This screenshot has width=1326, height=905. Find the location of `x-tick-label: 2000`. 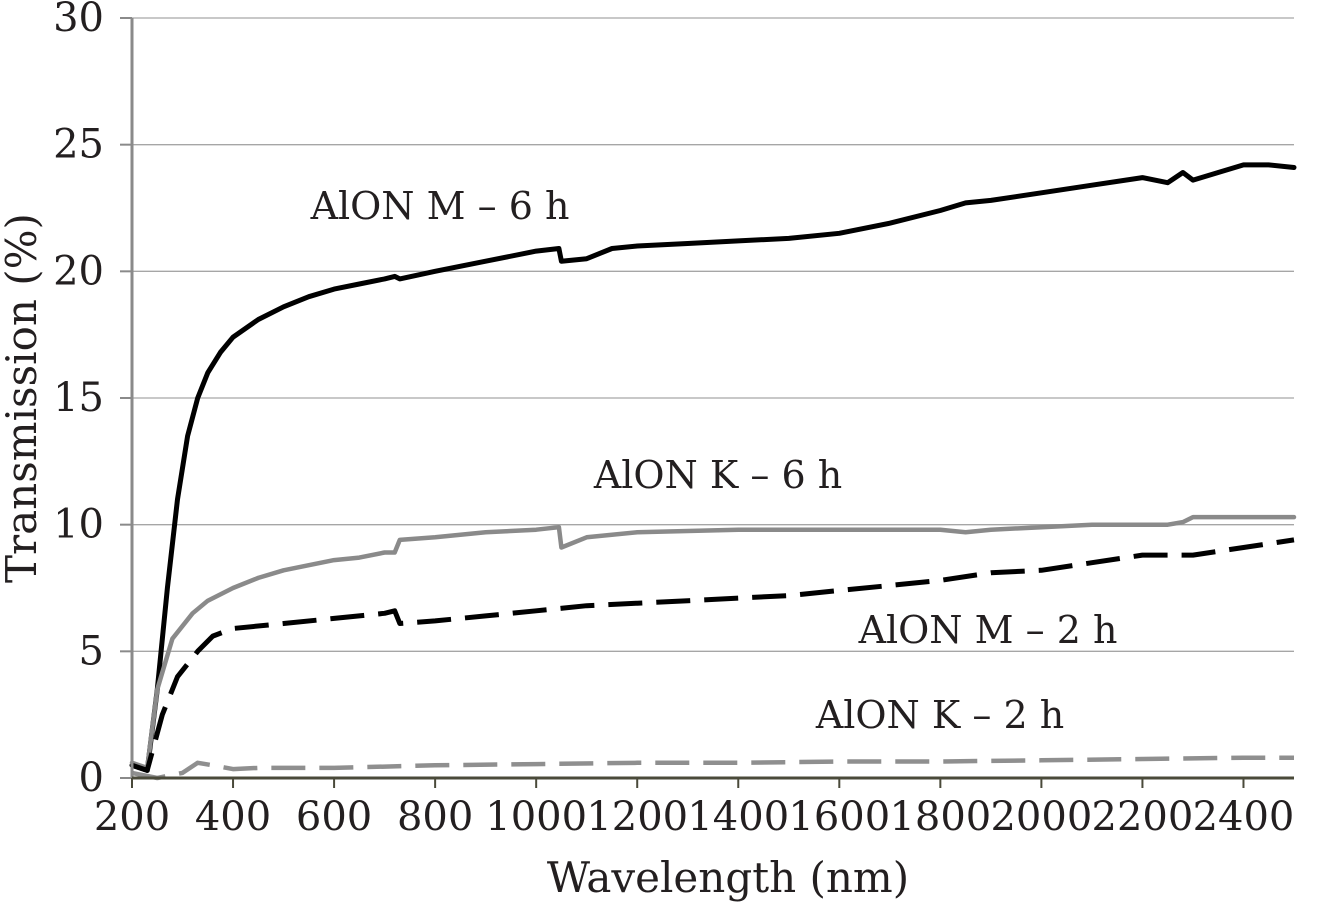

x-tick-label: 2000 is located at coordinates (1041, 817).